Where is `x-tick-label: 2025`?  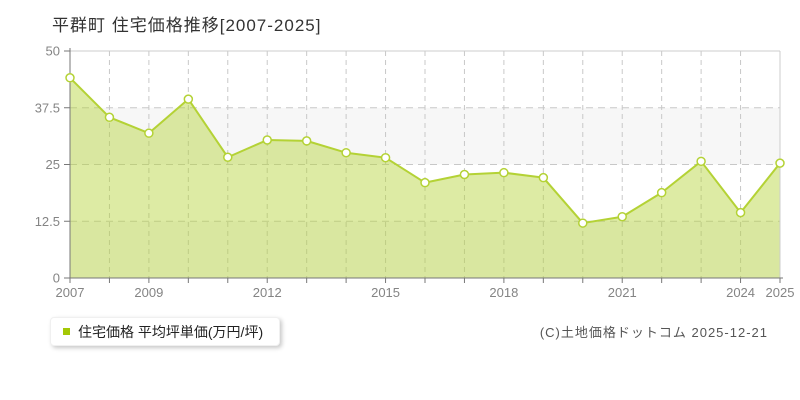 x-tick-label: 2025 is located at coordinates (780, 292).